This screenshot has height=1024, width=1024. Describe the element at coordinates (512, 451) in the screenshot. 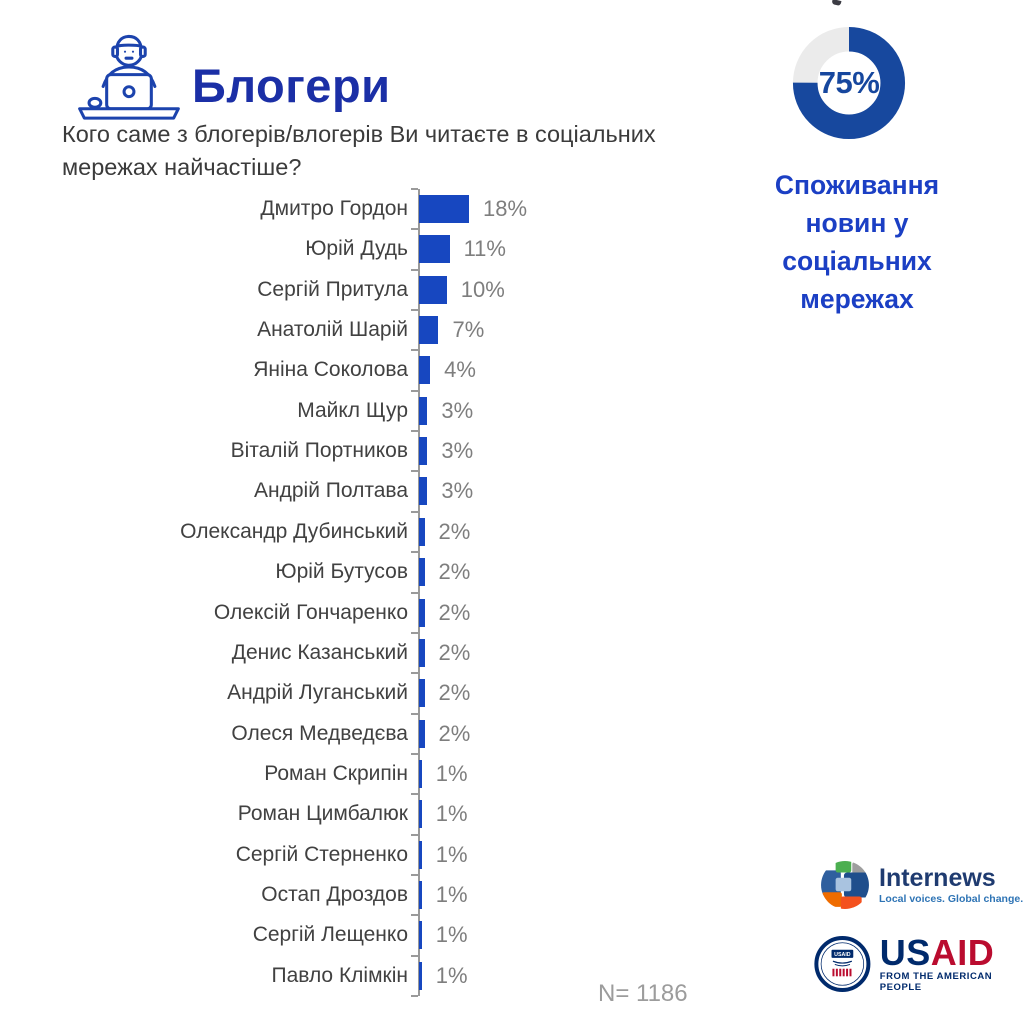

I see `chart-row: Віталій Портников 3%` at that location.